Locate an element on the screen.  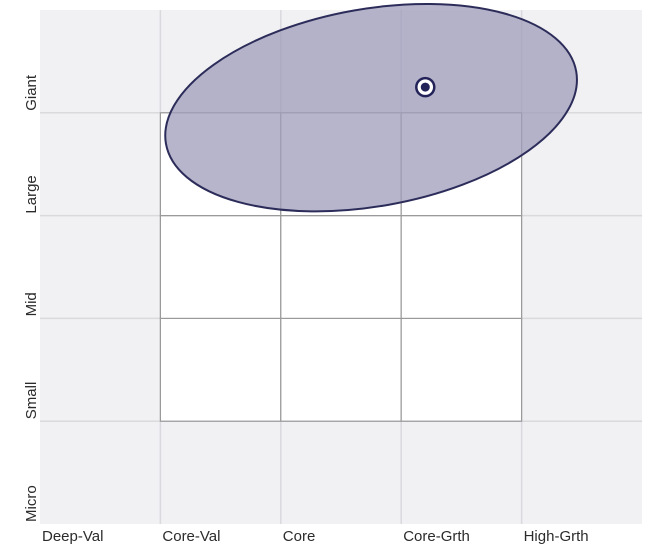
x-tick-label: Core-Val is located at coordinates (191, 536).